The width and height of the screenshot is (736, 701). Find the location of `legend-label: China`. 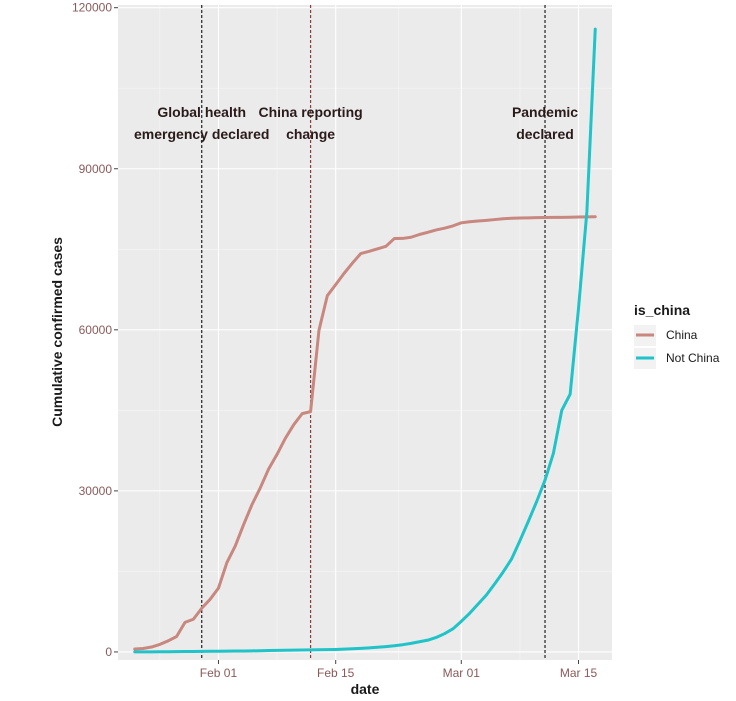

legend-label: China is located at coordinates (682, 335).